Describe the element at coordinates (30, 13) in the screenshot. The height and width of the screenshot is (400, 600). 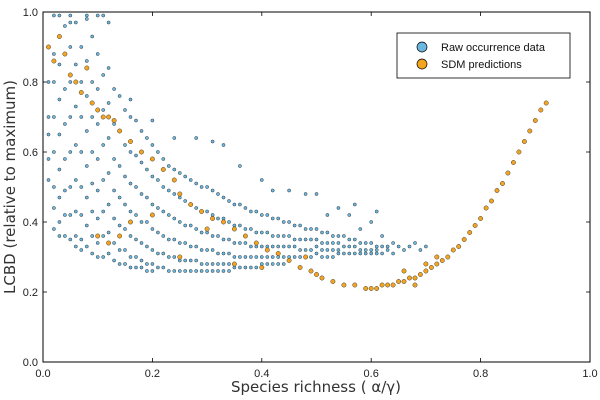
I see `y-tick-label: 1.0` at that location.